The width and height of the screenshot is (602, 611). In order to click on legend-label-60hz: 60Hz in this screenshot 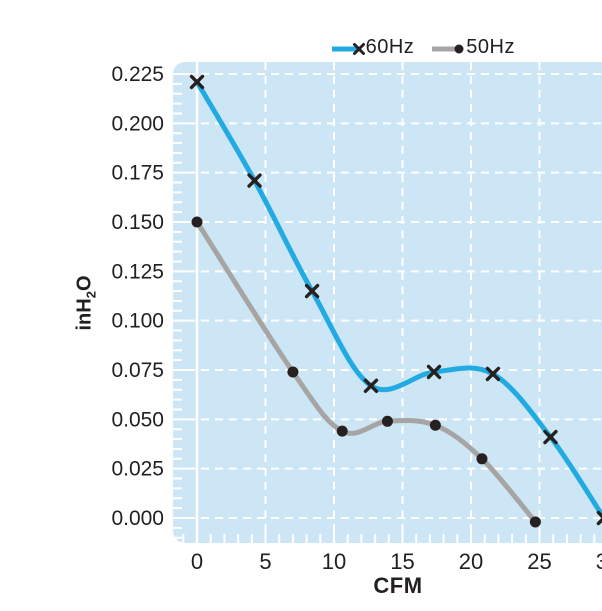, I will do `click(390, 47)`.